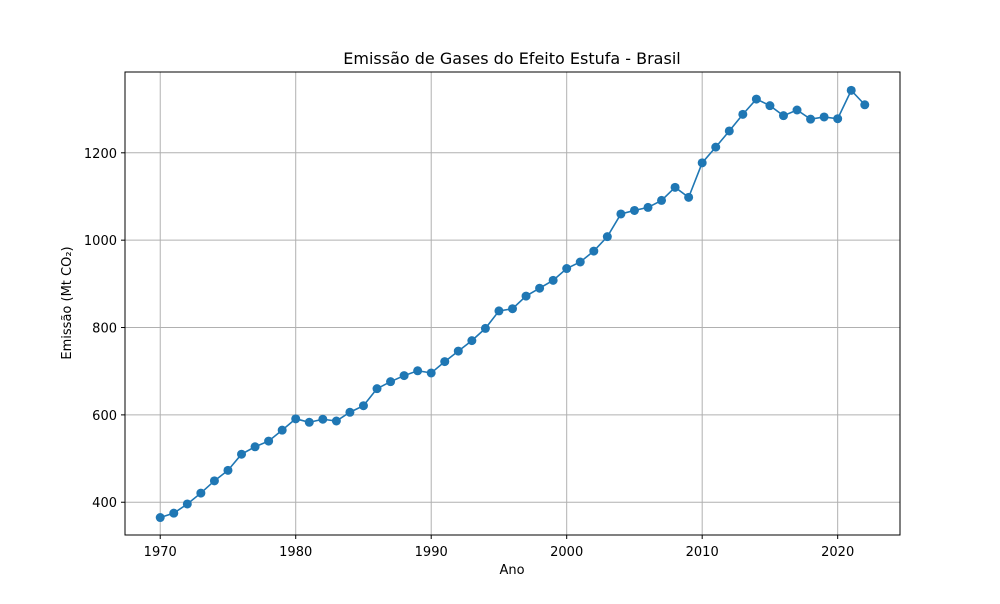  I want to click on x-tick-label: 1970, so click(160, 552).